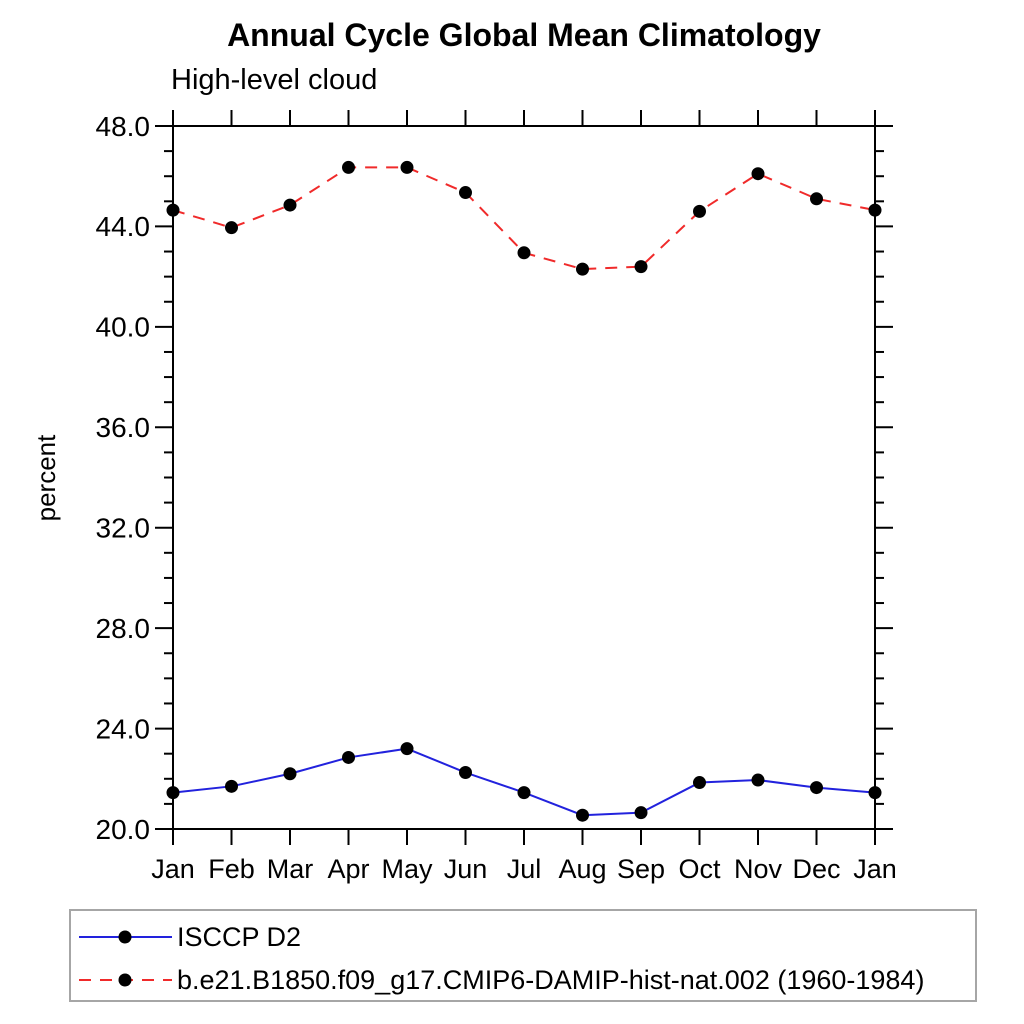  What do you see at coordinates (582, 869) in the screenshot?
I see `x-tick-label: Aug` at bounding box center [582, 869].